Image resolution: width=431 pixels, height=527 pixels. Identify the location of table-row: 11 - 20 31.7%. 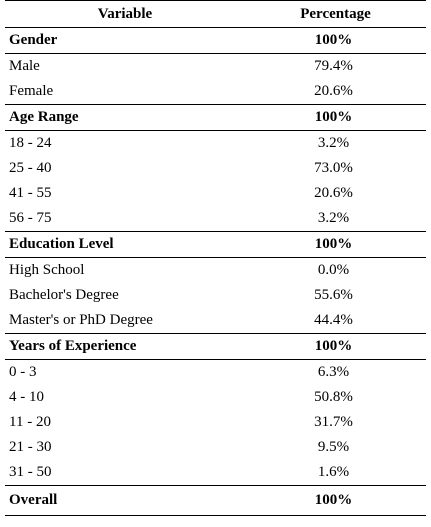
(215, 422).